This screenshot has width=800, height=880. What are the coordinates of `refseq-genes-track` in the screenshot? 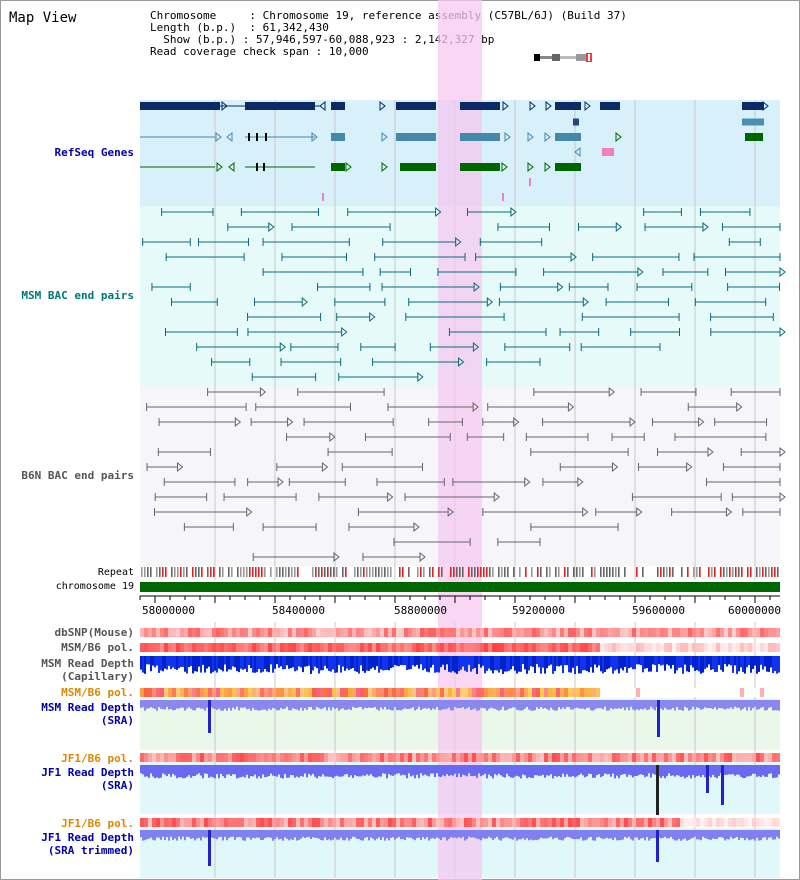 It's located at (454, 150).